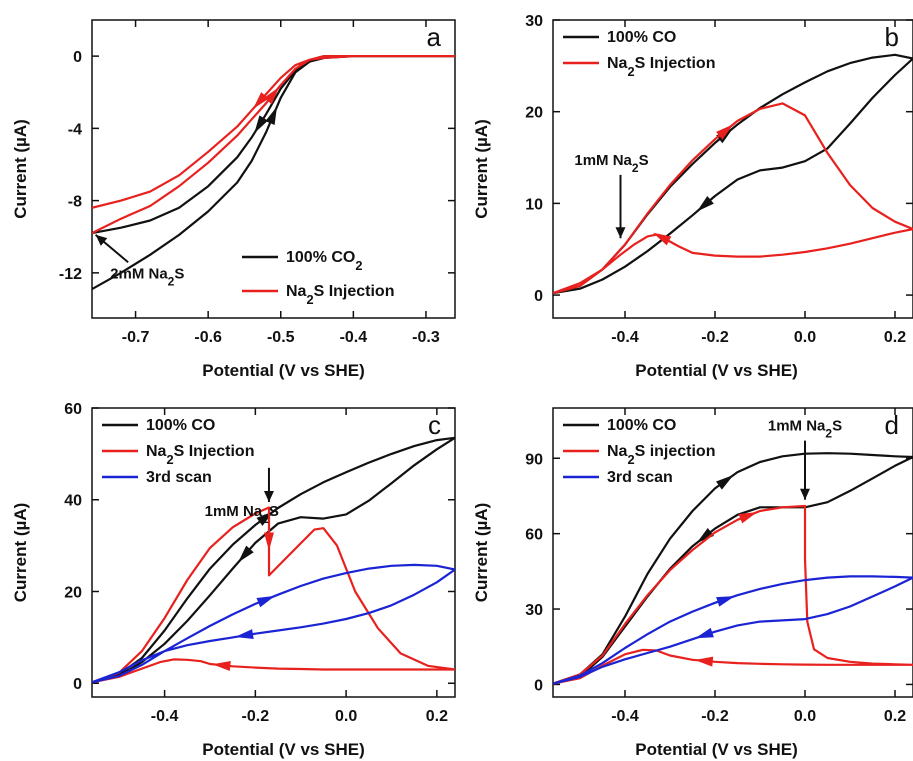 The image size is (913, 761). What do you see at coordinates (147, 276) in the screenshot?
I see `annotation-label: 2mM Na2S` at bounding box center [147, 276].